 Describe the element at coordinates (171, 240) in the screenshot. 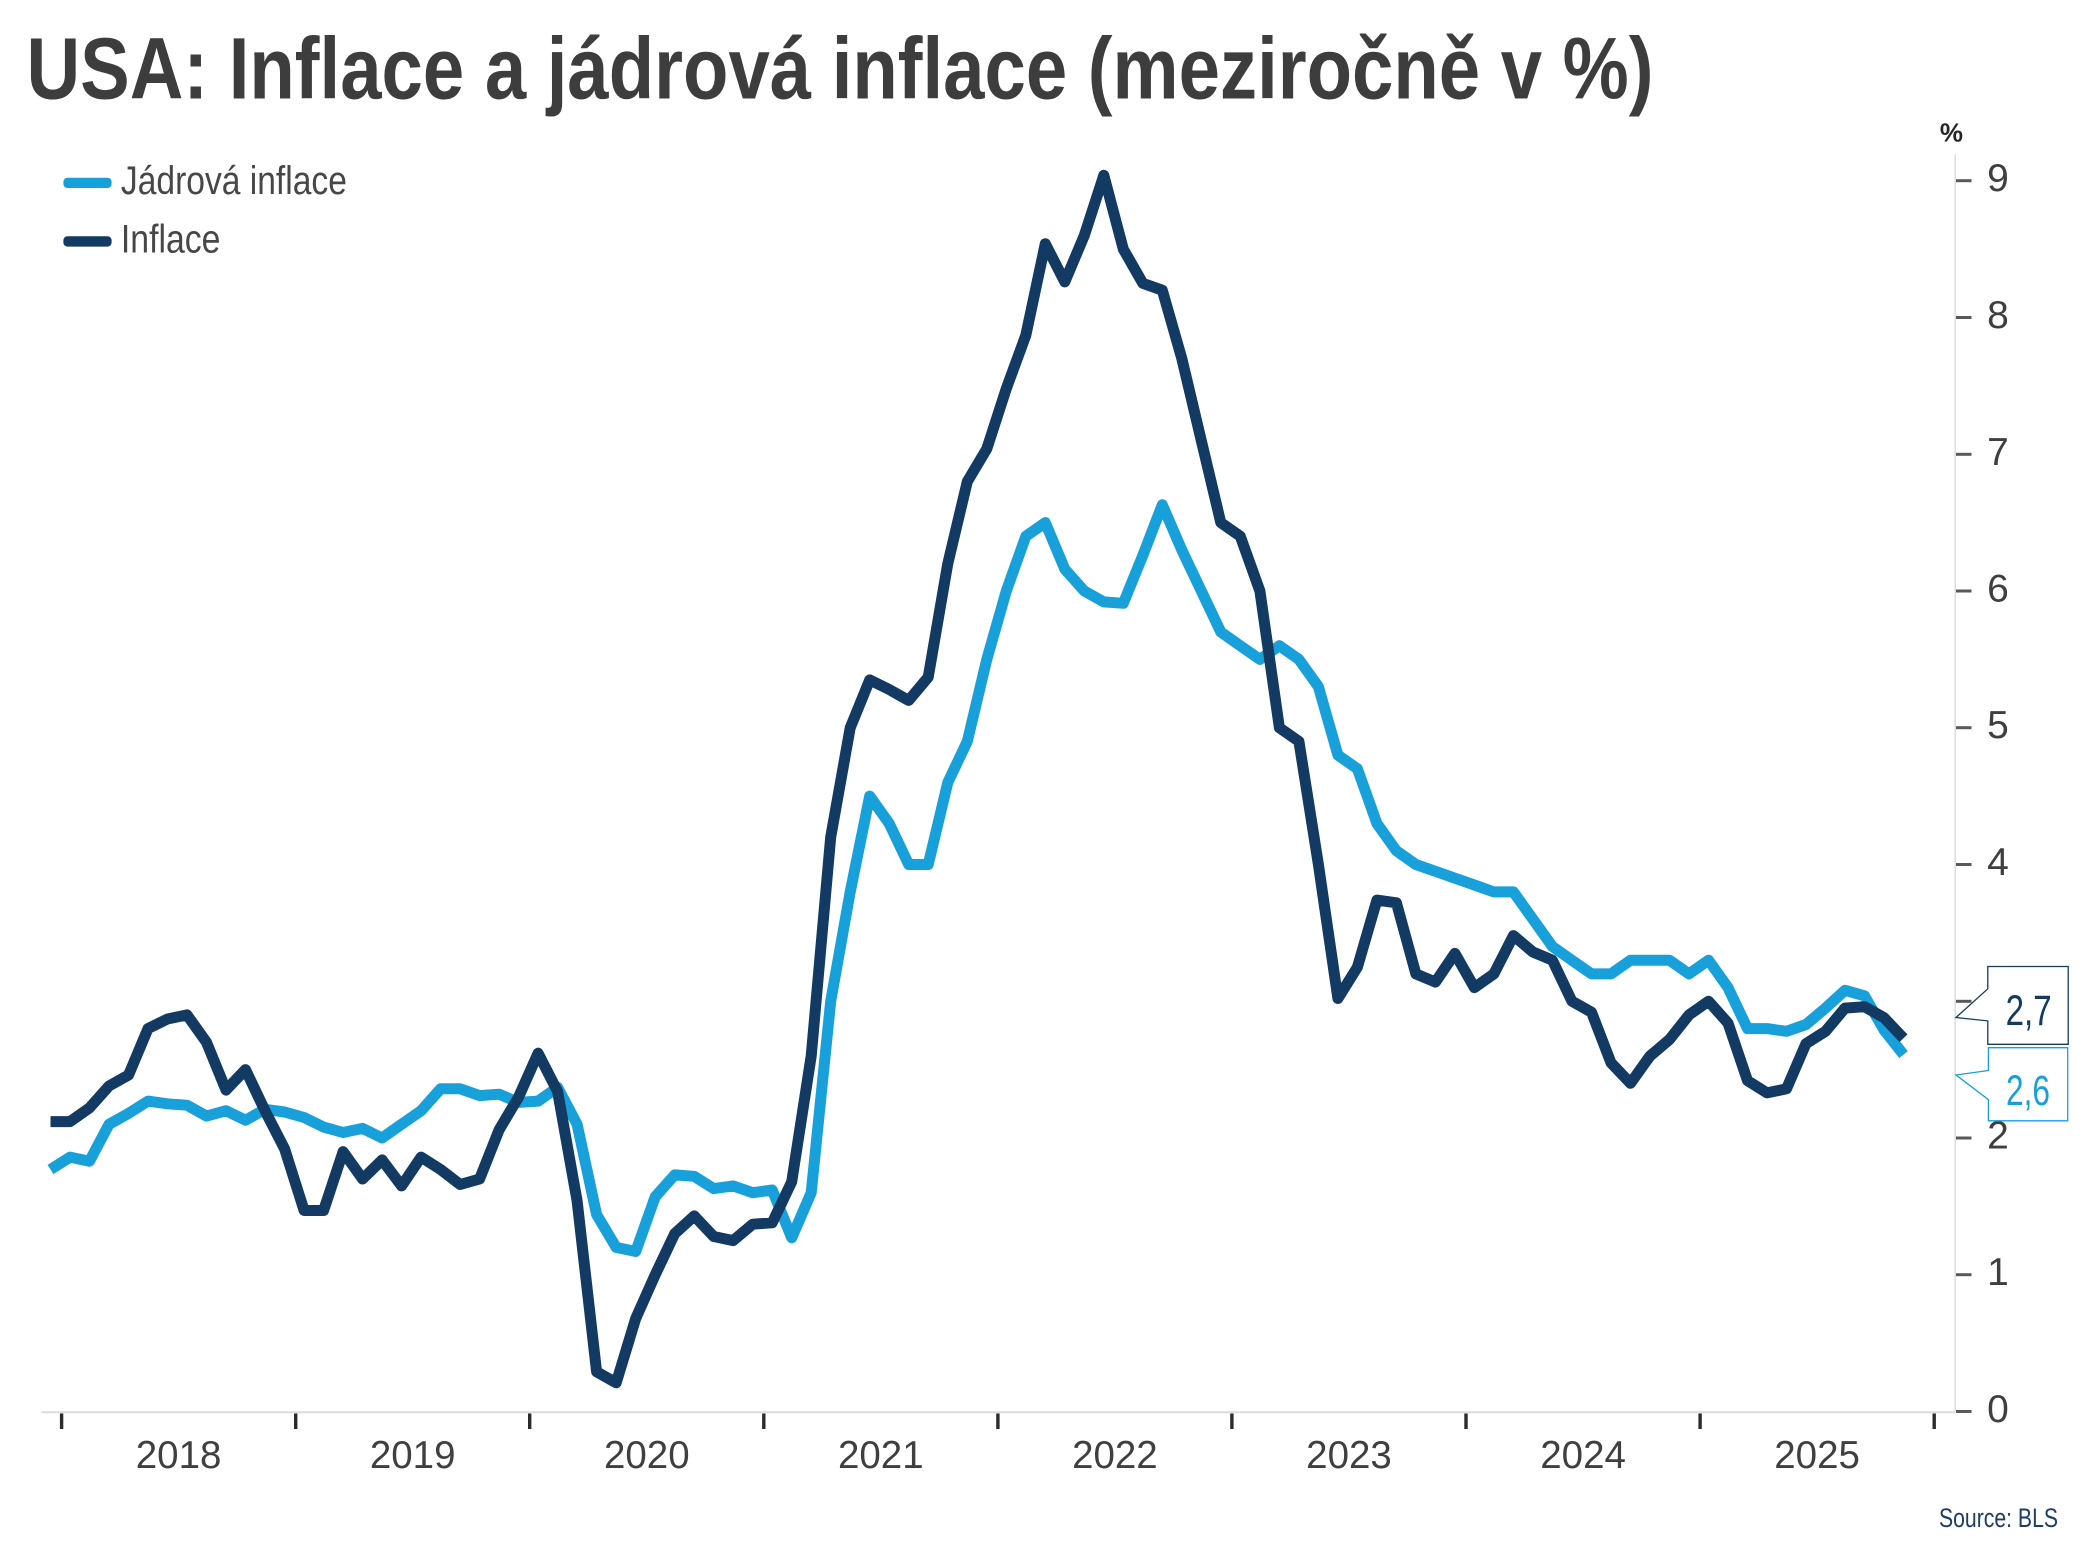

I see `svg-text: Inflace` at that location.